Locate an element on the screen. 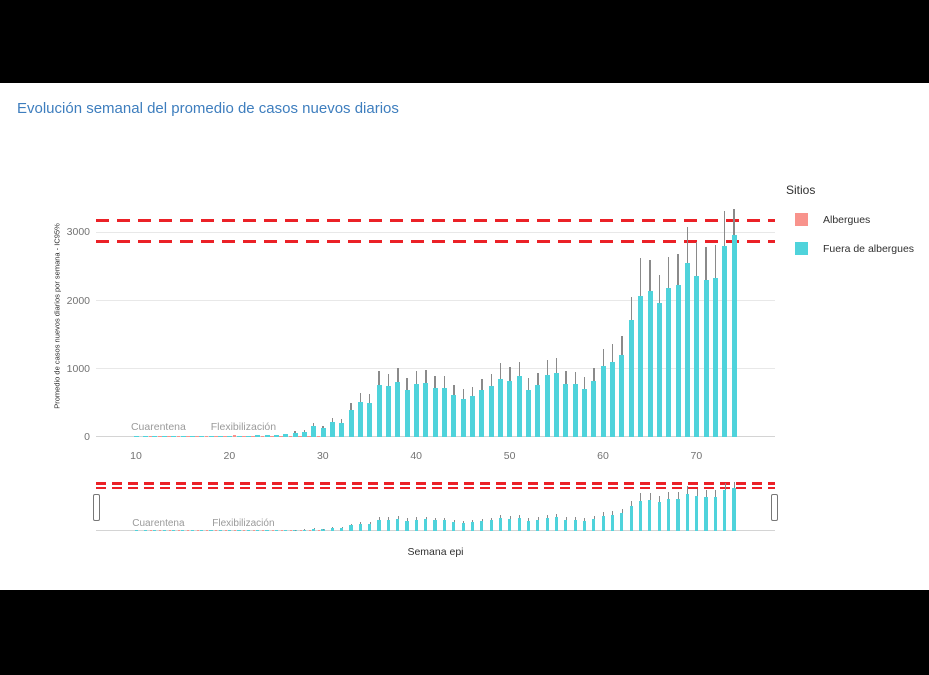 This screenshot has height=675, width=929. legend-item-albergues: Albergues is located at coordinates (850, 219).